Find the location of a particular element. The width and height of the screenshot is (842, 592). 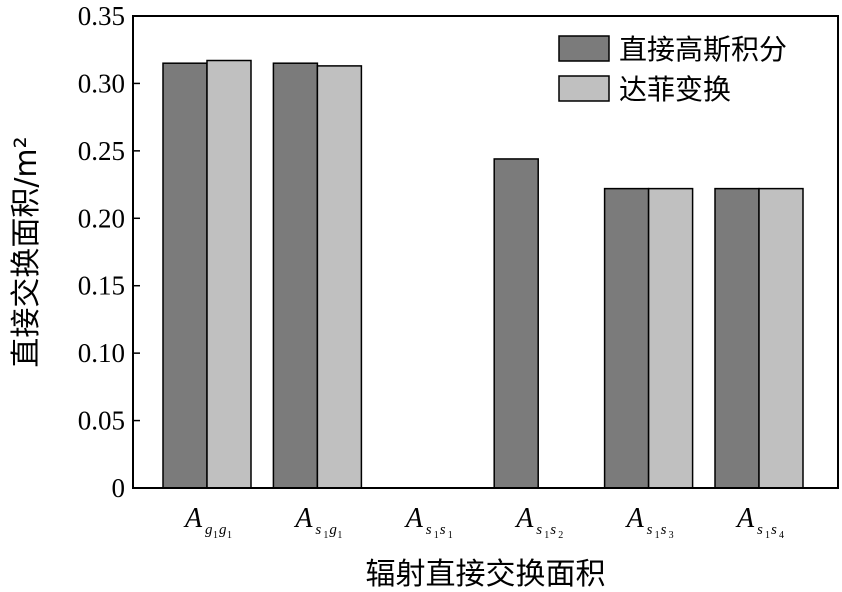

y-tick-label: 0.20 is located at coordinates (101, 218).